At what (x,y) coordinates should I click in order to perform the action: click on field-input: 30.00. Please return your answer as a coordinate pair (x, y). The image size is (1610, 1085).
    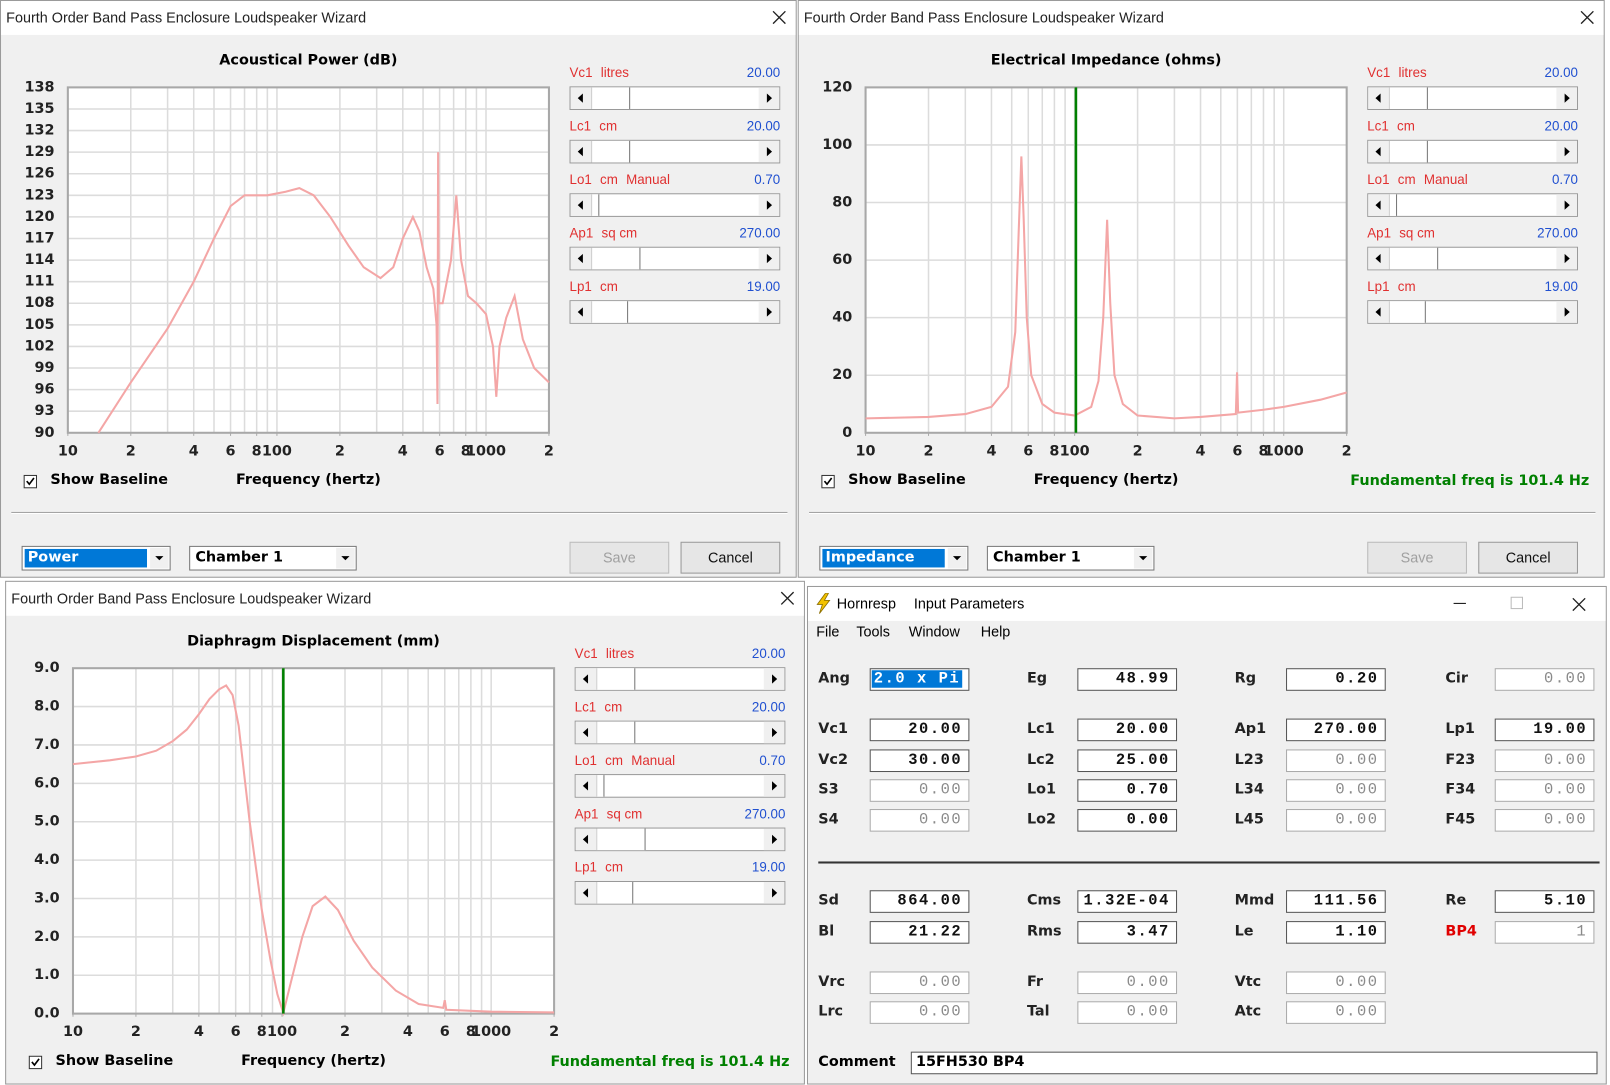
    Looking at the image, I should click on (919, 761).